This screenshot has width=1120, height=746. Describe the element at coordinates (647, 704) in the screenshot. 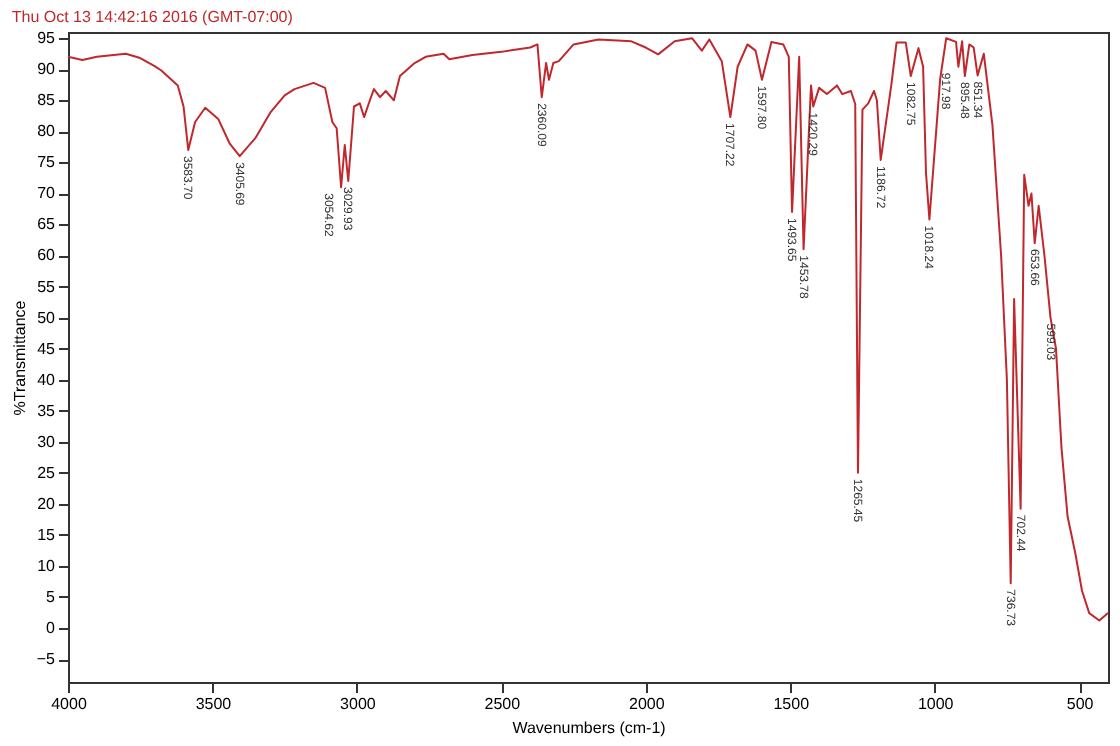

I see `x-tick-label: 2000` at that location.